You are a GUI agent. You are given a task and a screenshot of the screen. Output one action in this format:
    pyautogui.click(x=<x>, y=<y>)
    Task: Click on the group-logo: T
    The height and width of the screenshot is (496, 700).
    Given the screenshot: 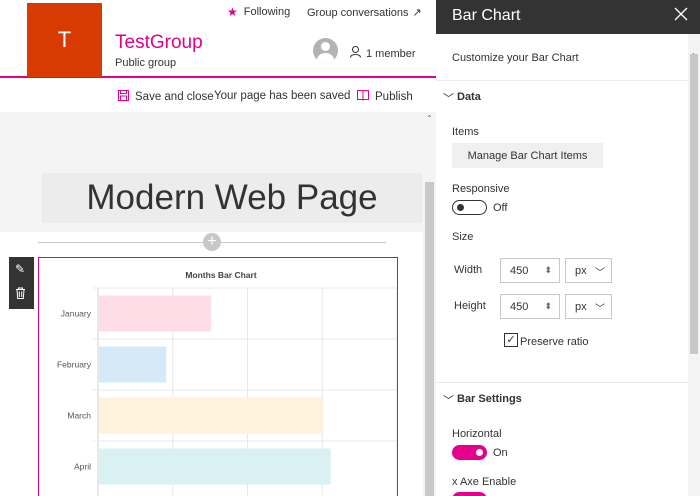 What is the action you would take?
    pyautogui.click(x=64, y=40)
    